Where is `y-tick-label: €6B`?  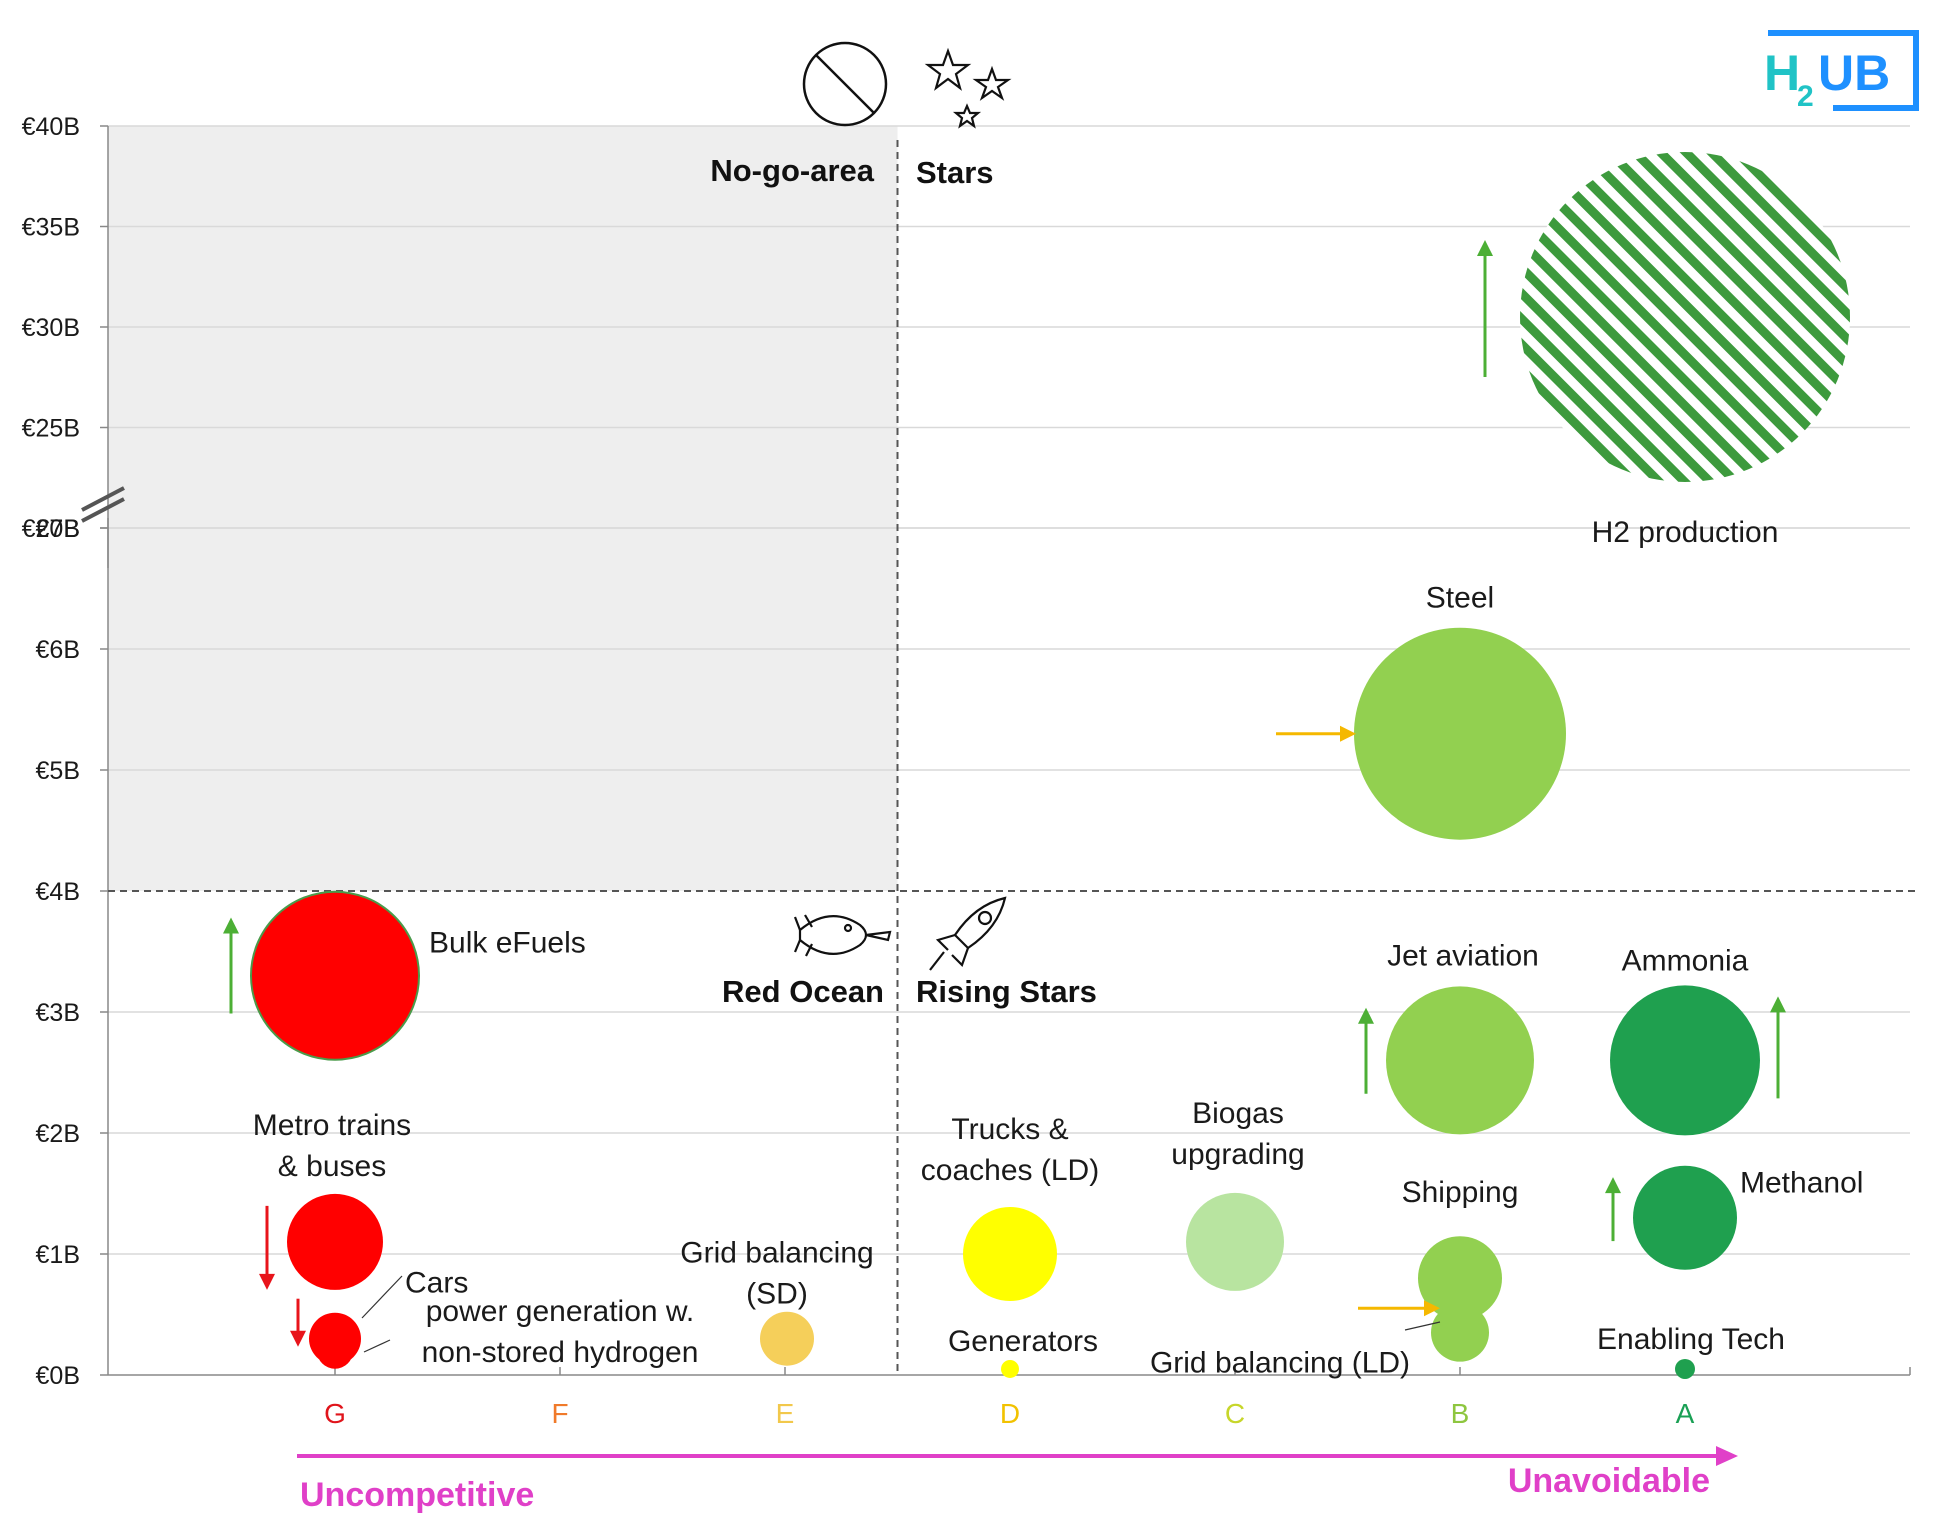
y-tick-label: €6B is located at coordinates (58, 650).